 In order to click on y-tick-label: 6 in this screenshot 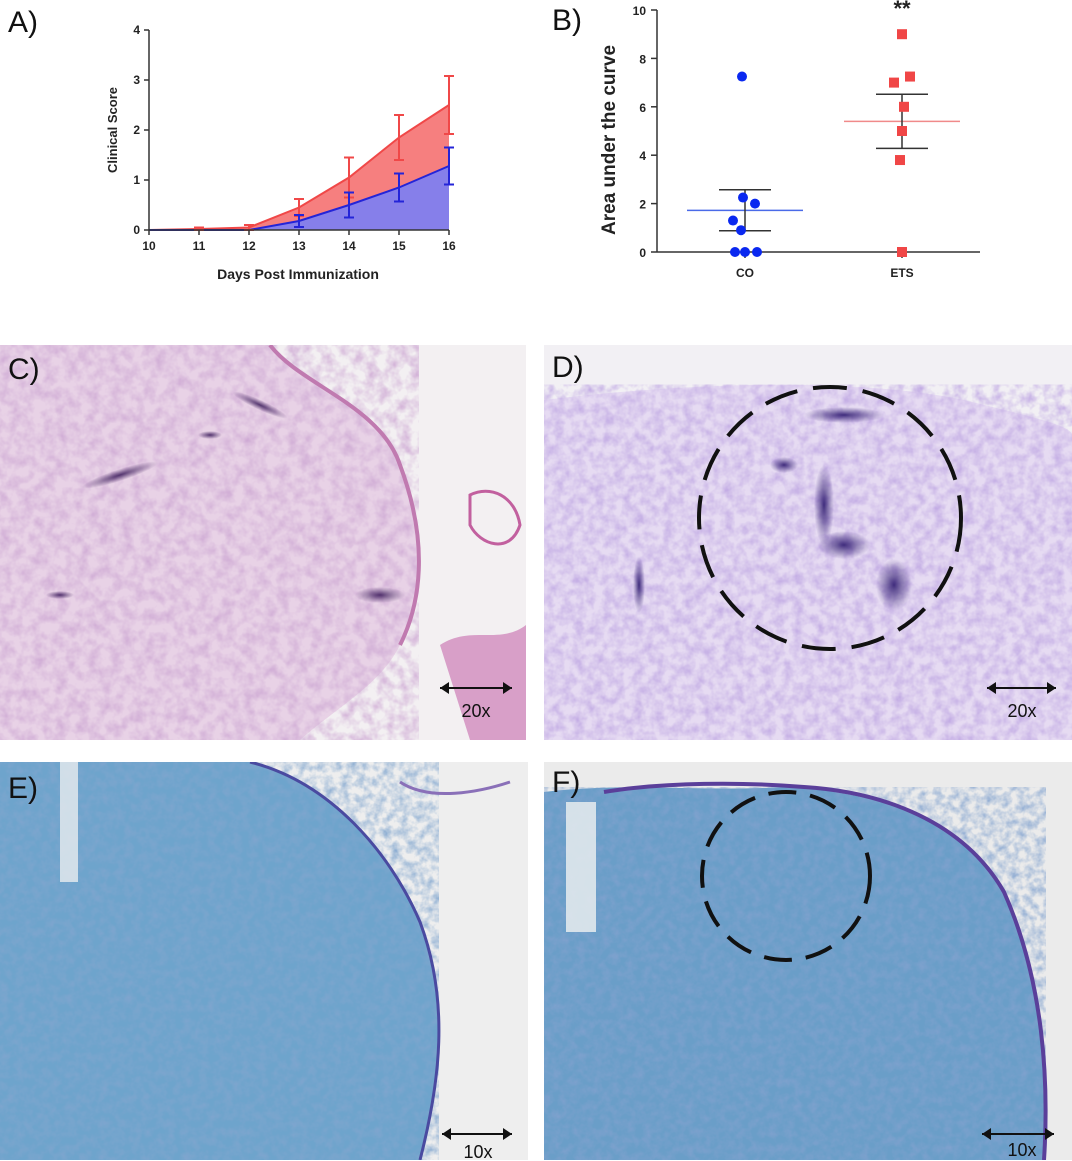, I will do `click(642, 108)`.